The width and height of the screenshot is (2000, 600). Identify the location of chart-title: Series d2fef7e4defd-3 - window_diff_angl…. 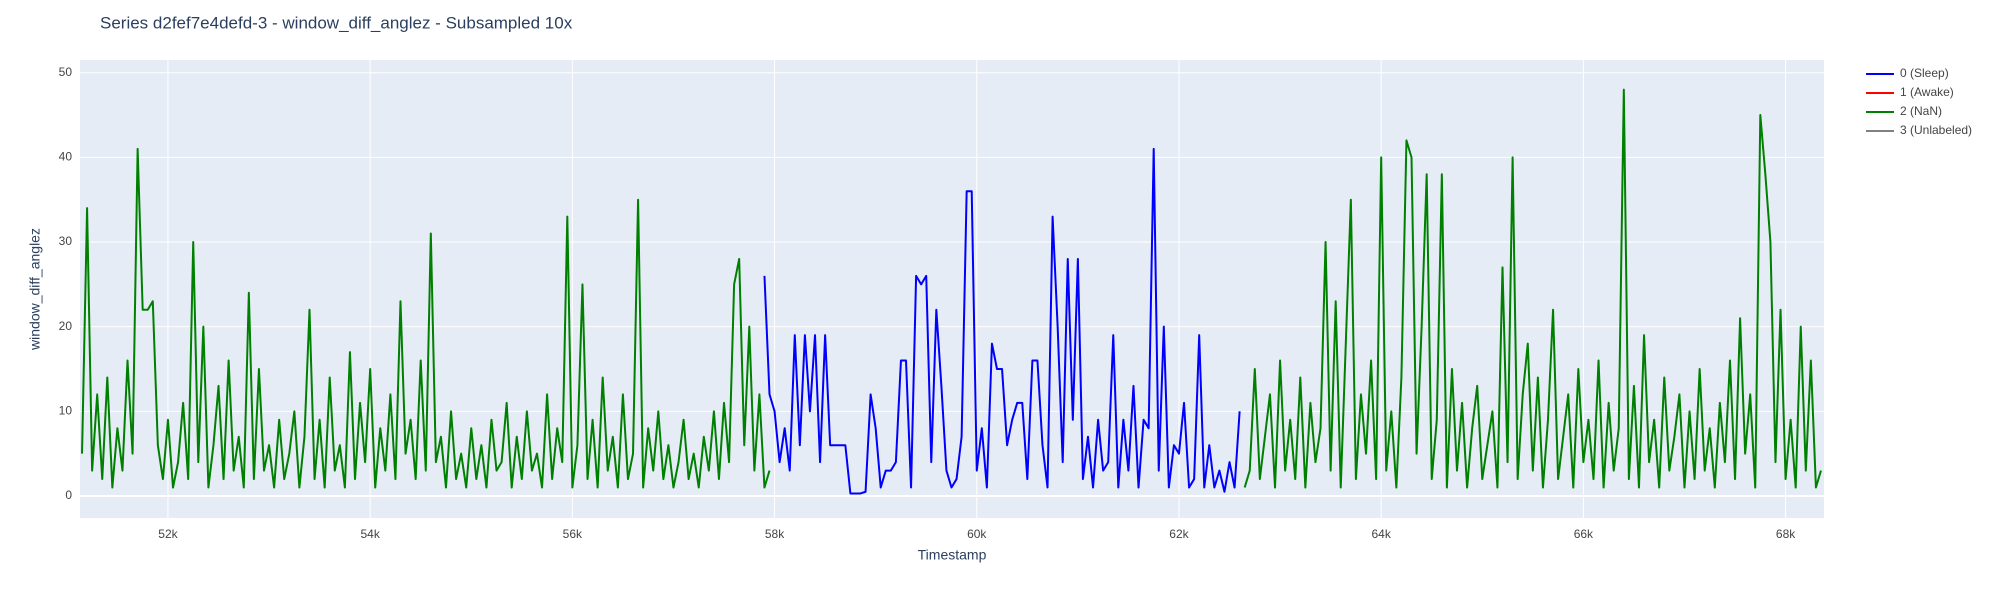
(336, 22).